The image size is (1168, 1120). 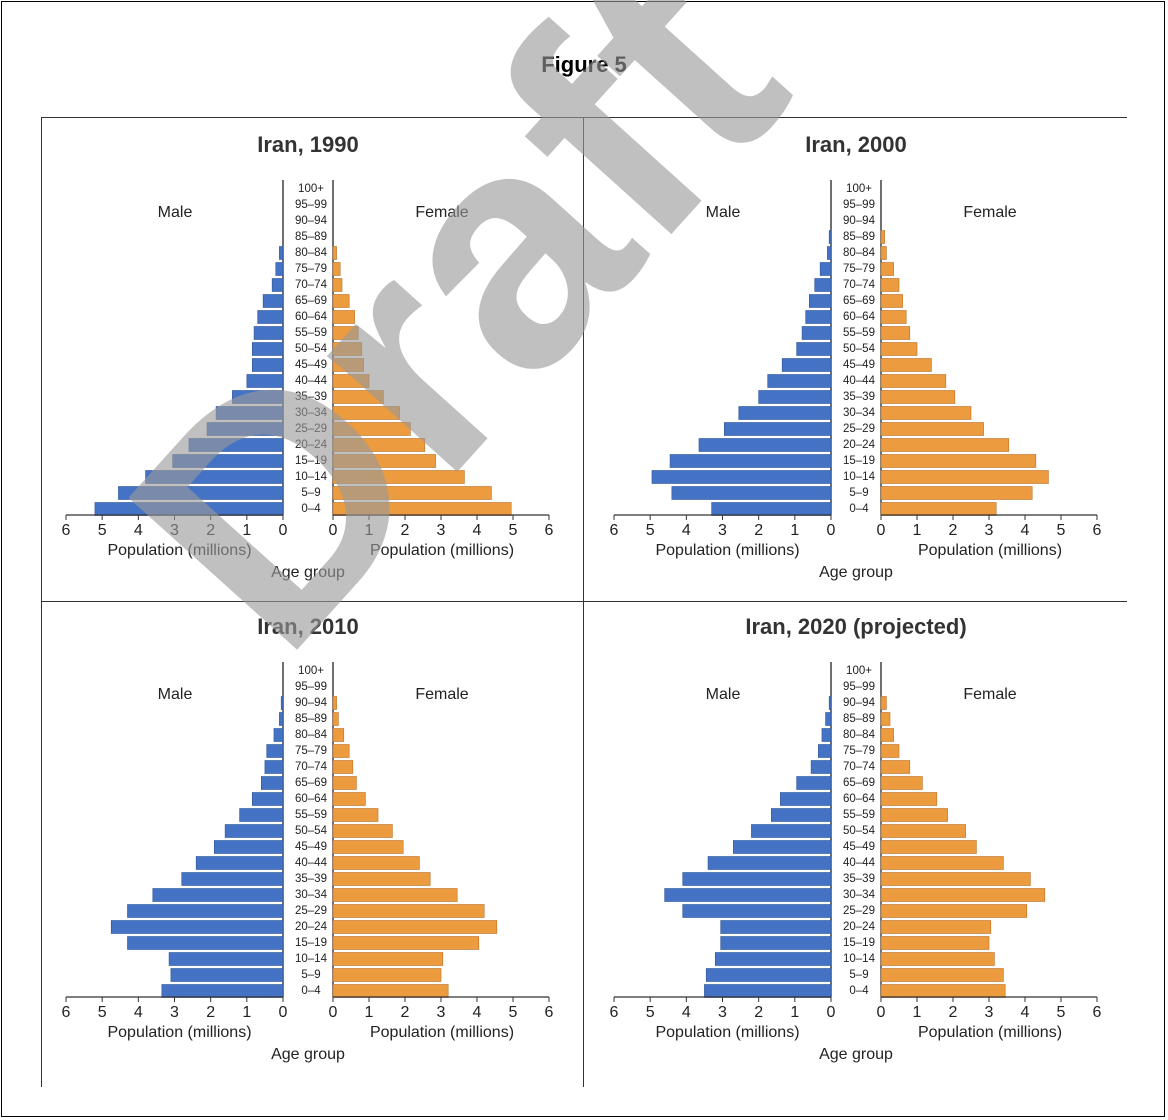 What do you see at coordinates (758, 530) in the screenshot?
I see `left-x-tick-label: 2` at bounding box center [758, 530].